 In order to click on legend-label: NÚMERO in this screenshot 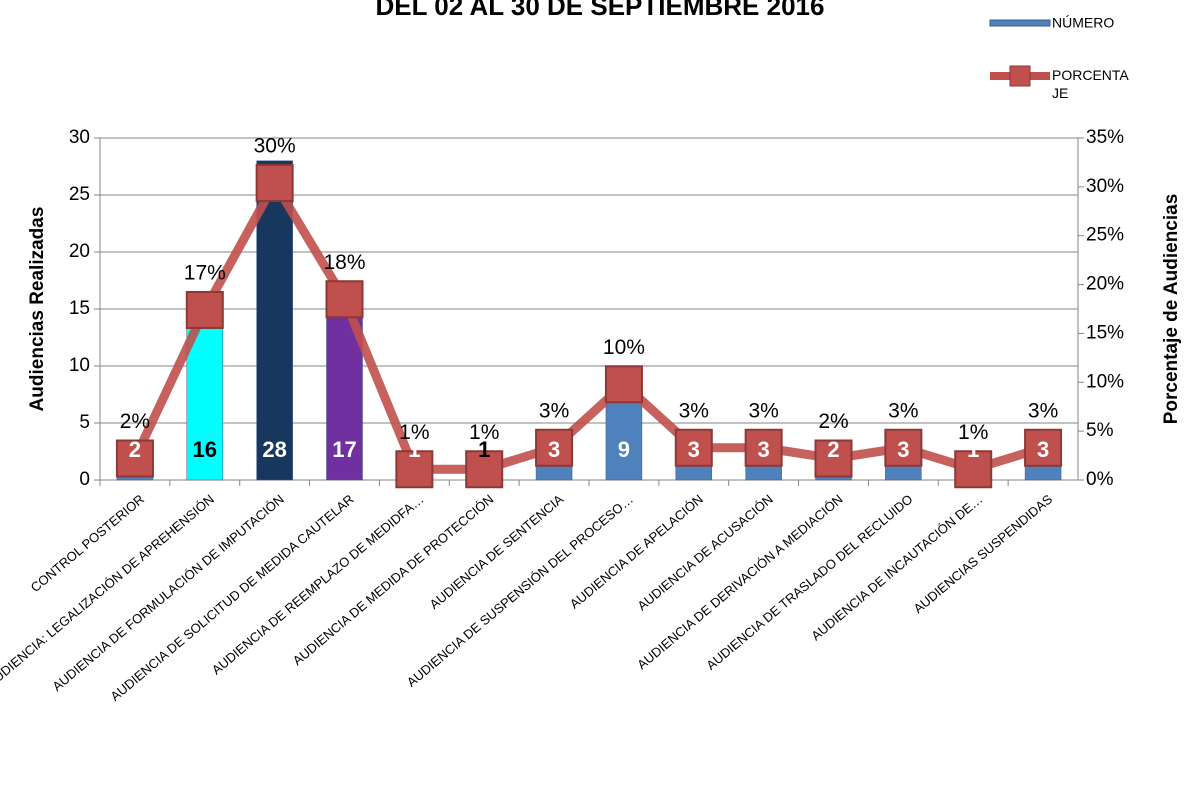, I will do `click(1083, 23)`.